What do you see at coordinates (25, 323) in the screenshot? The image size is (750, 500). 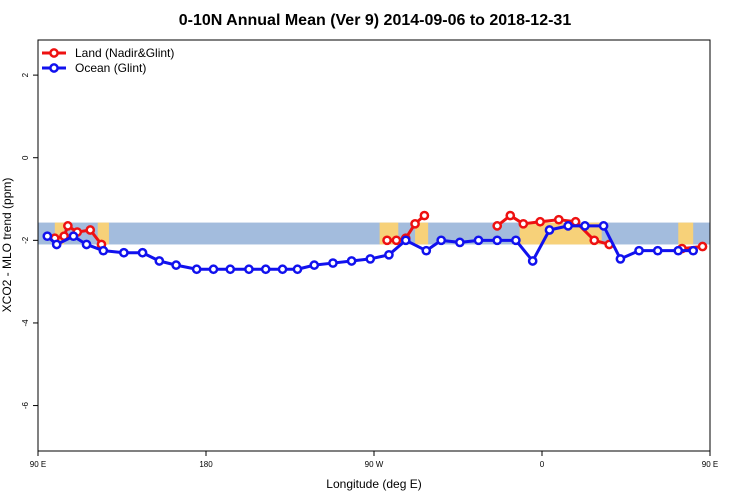 I see `y-tick-label: -4` at bounding box center [25, 323].